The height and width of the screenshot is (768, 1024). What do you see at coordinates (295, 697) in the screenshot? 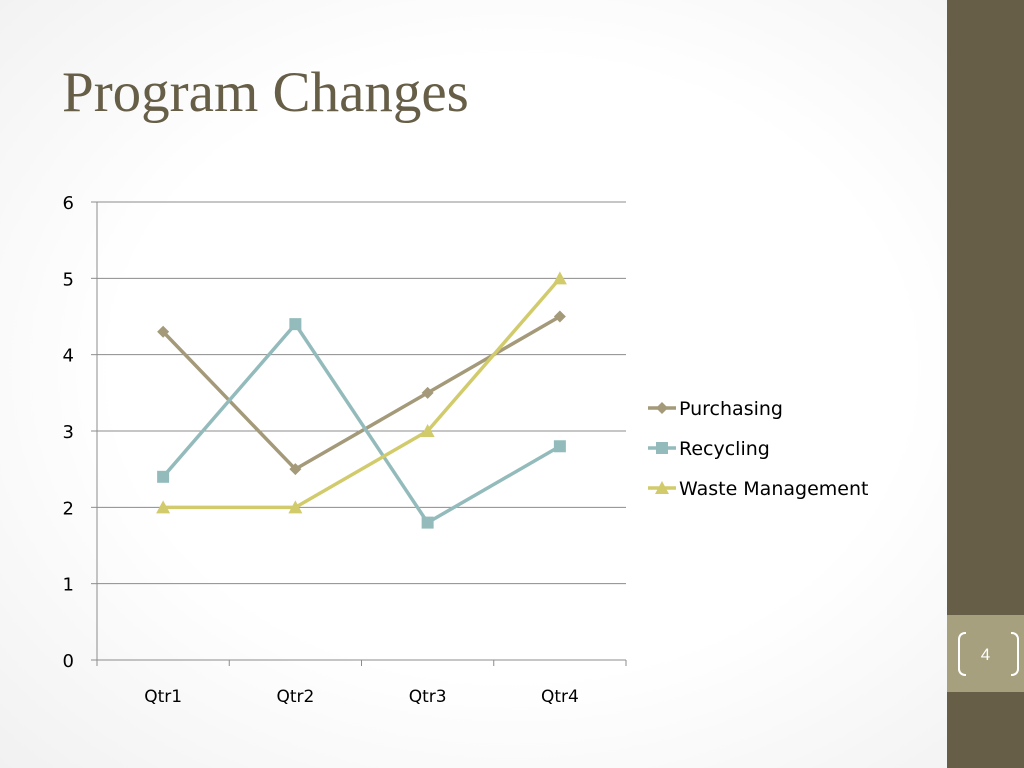
I see `x-tick-label: Qtr2` at bounding box center [295, 697].